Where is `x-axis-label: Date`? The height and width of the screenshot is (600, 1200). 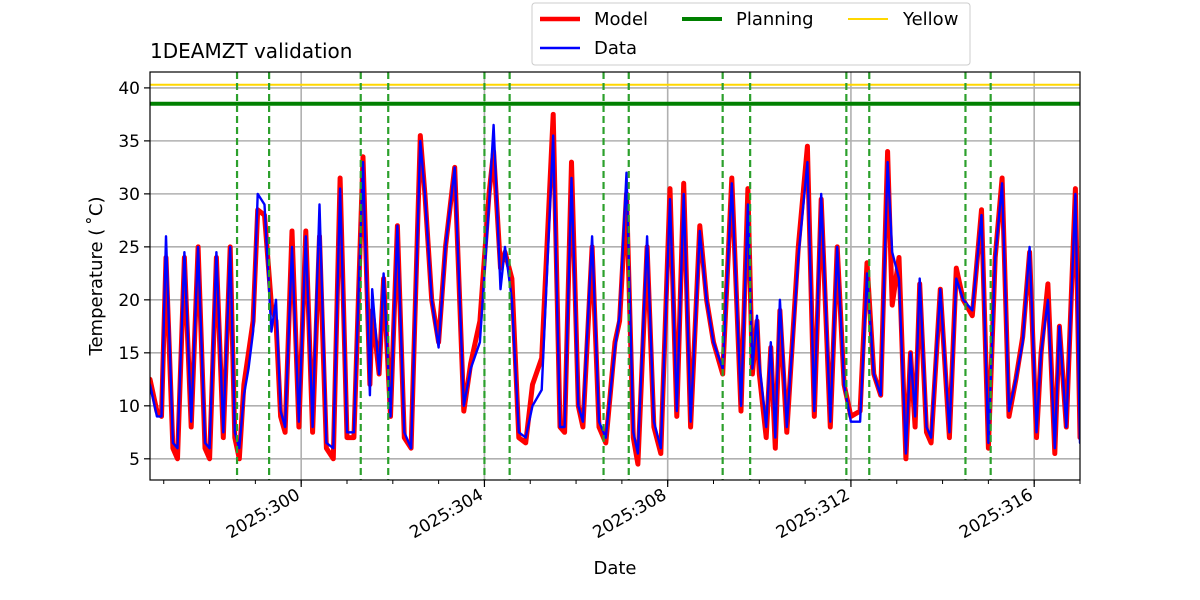
x-axis-label: Date is located at coordinates (614, 568).